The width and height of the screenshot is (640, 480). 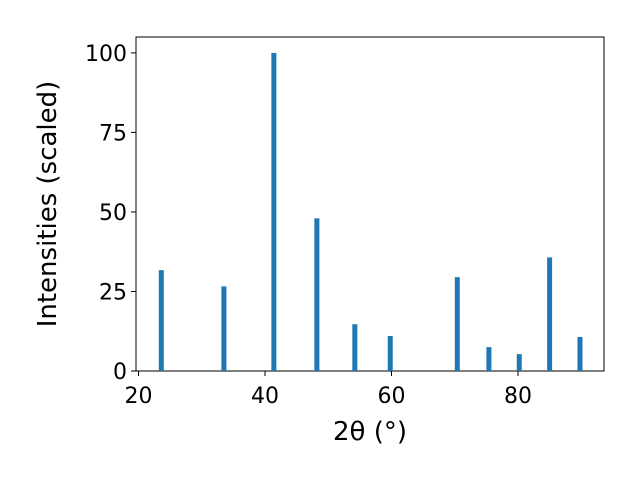 I want to click on y-tick-label: 25, so click(x=113, y=292).